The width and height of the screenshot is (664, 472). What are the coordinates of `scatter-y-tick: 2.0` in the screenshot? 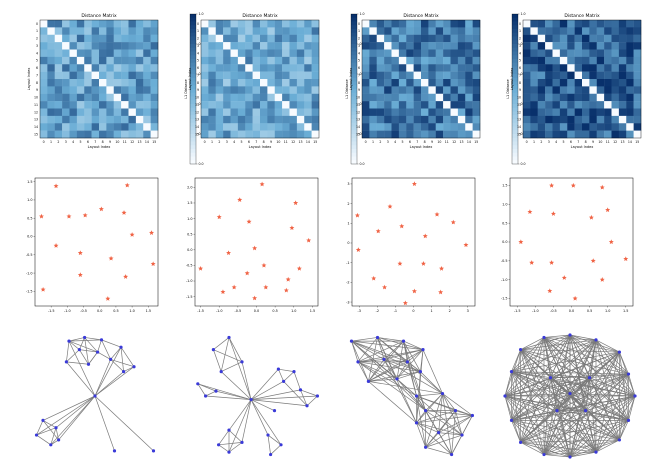 It's located at (189, 188).